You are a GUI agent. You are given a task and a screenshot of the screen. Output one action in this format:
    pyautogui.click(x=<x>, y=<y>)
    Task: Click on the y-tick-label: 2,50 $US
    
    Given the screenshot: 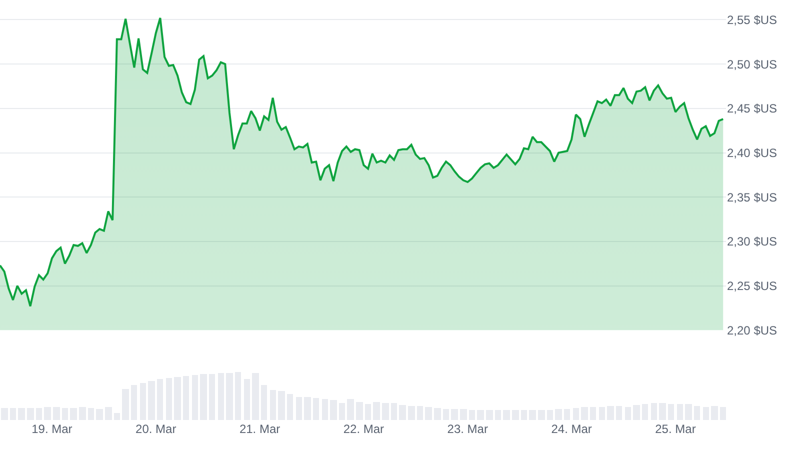 What is the action you would take?
    pyautogui.click(x=752, y=64)
    